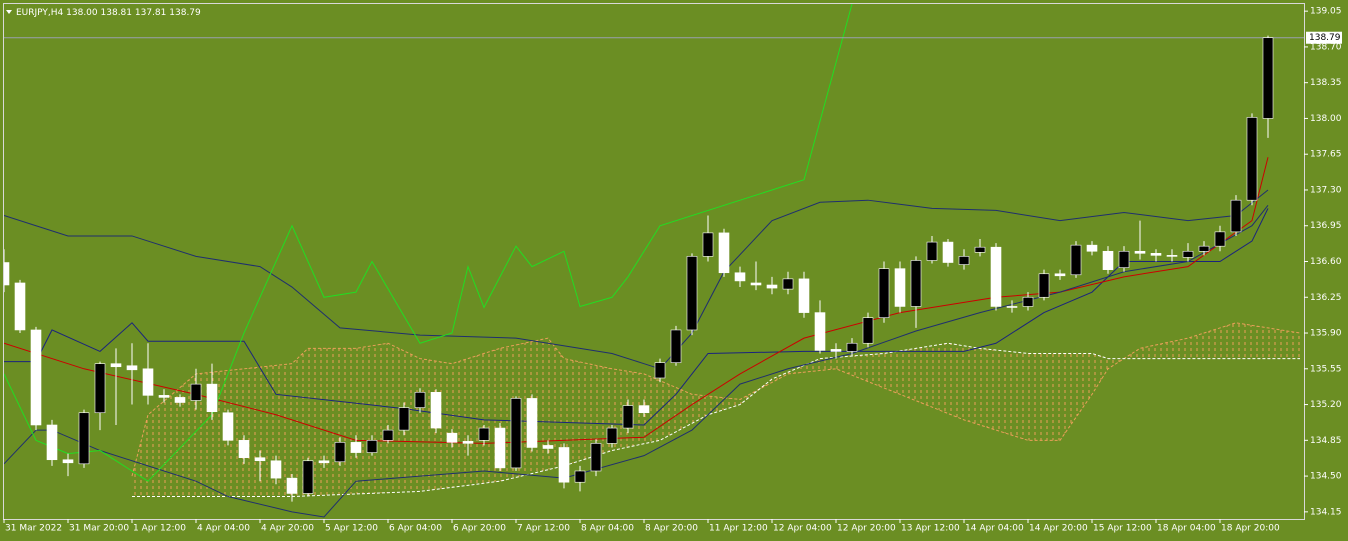 Image resolution: width=1348 pixels, height=541 pixels. Describe the element at coordinates (1326, 369) in the screenshot. I see `y-tick-label: 135.55` at that location.